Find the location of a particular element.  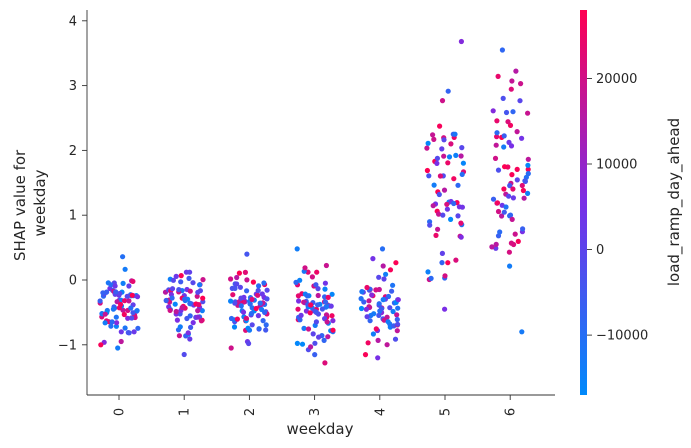

colorbar-tick-label: 20000 is located at coordinates (616, 79).